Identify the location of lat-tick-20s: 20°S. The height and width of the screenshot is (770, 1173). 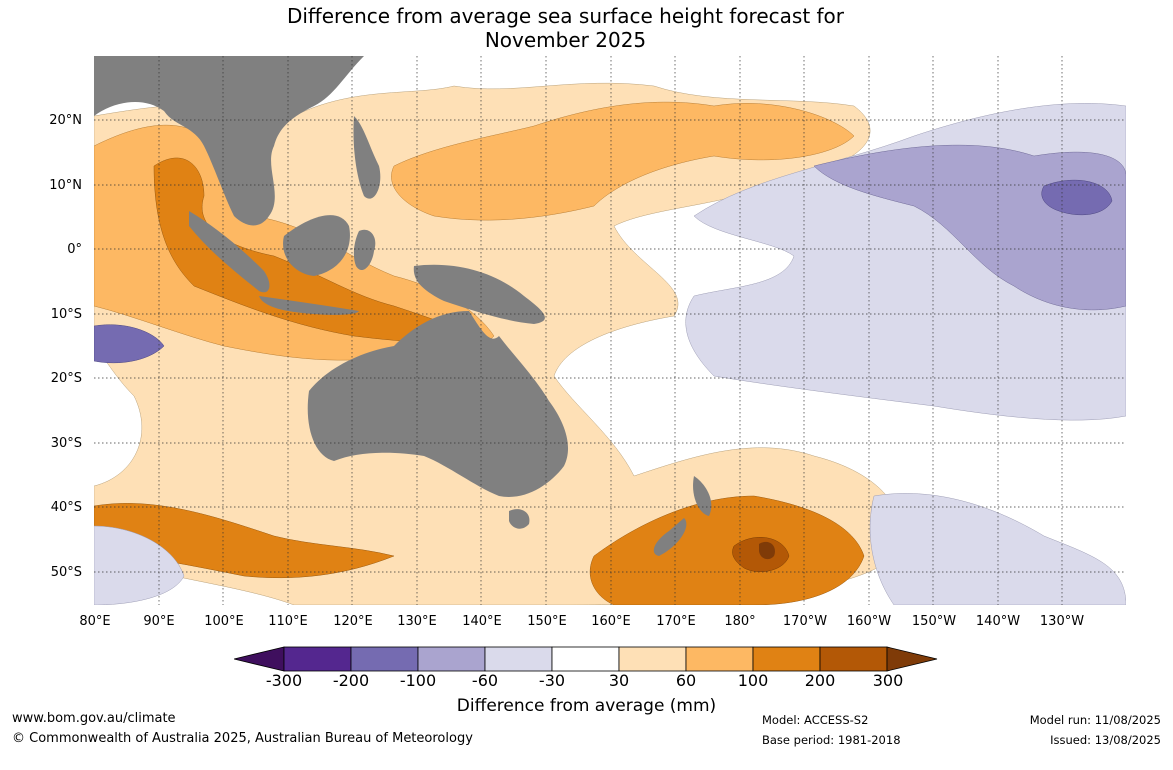
(66, 378).